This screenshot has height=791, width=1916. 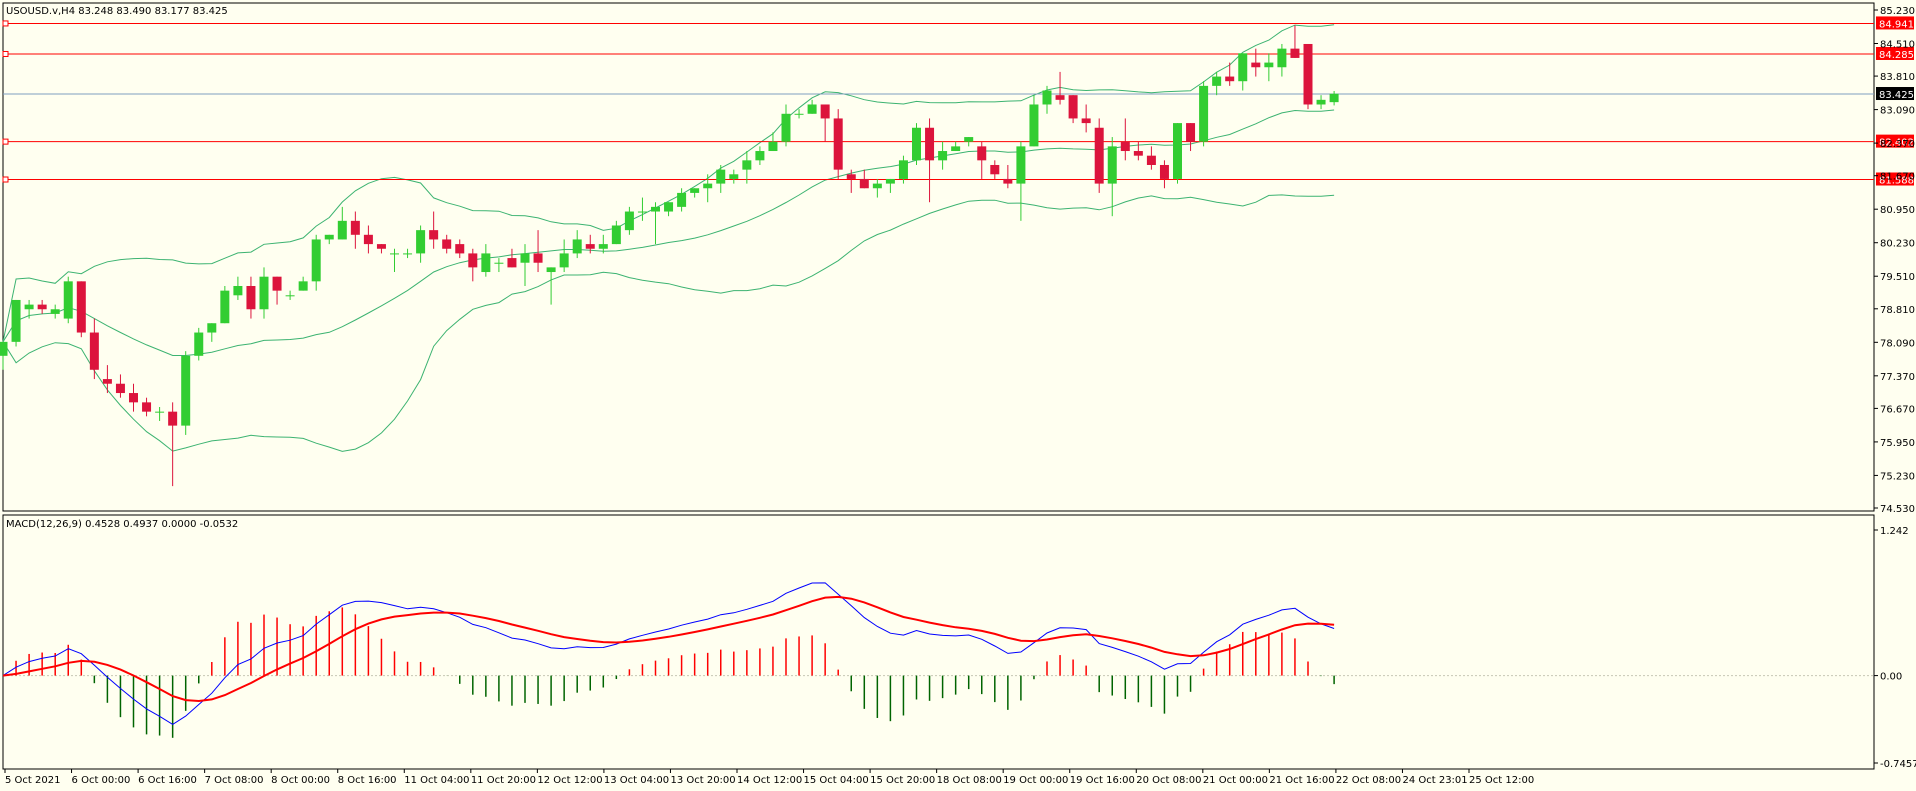 What do you see at coordinates (117, 11) in the screenshot?
I see `main-chart-header: USOUSD.v,H4 83.248 83.490 83.177 83.425` at bounding box center [117, 11].